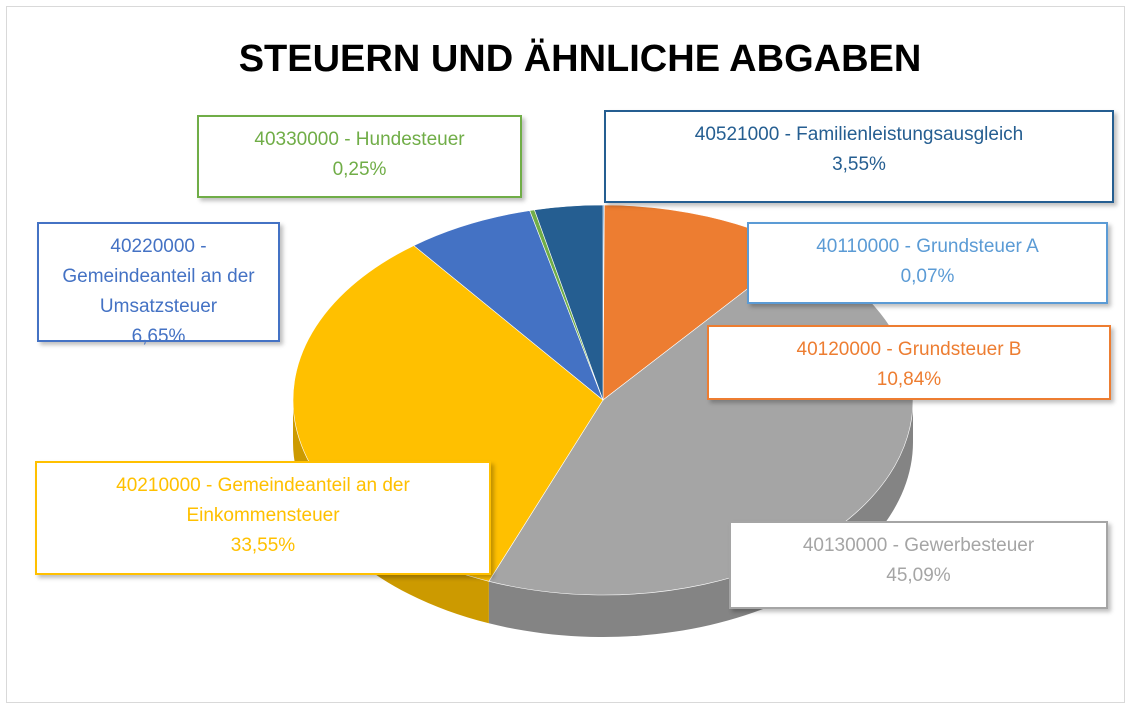 The height and width of the screenshot is (711, 1133). What do you see at coordinates (263, 545) in the screenshot?
I see `value-label: 33,55%` at bounding box center [263, 545].